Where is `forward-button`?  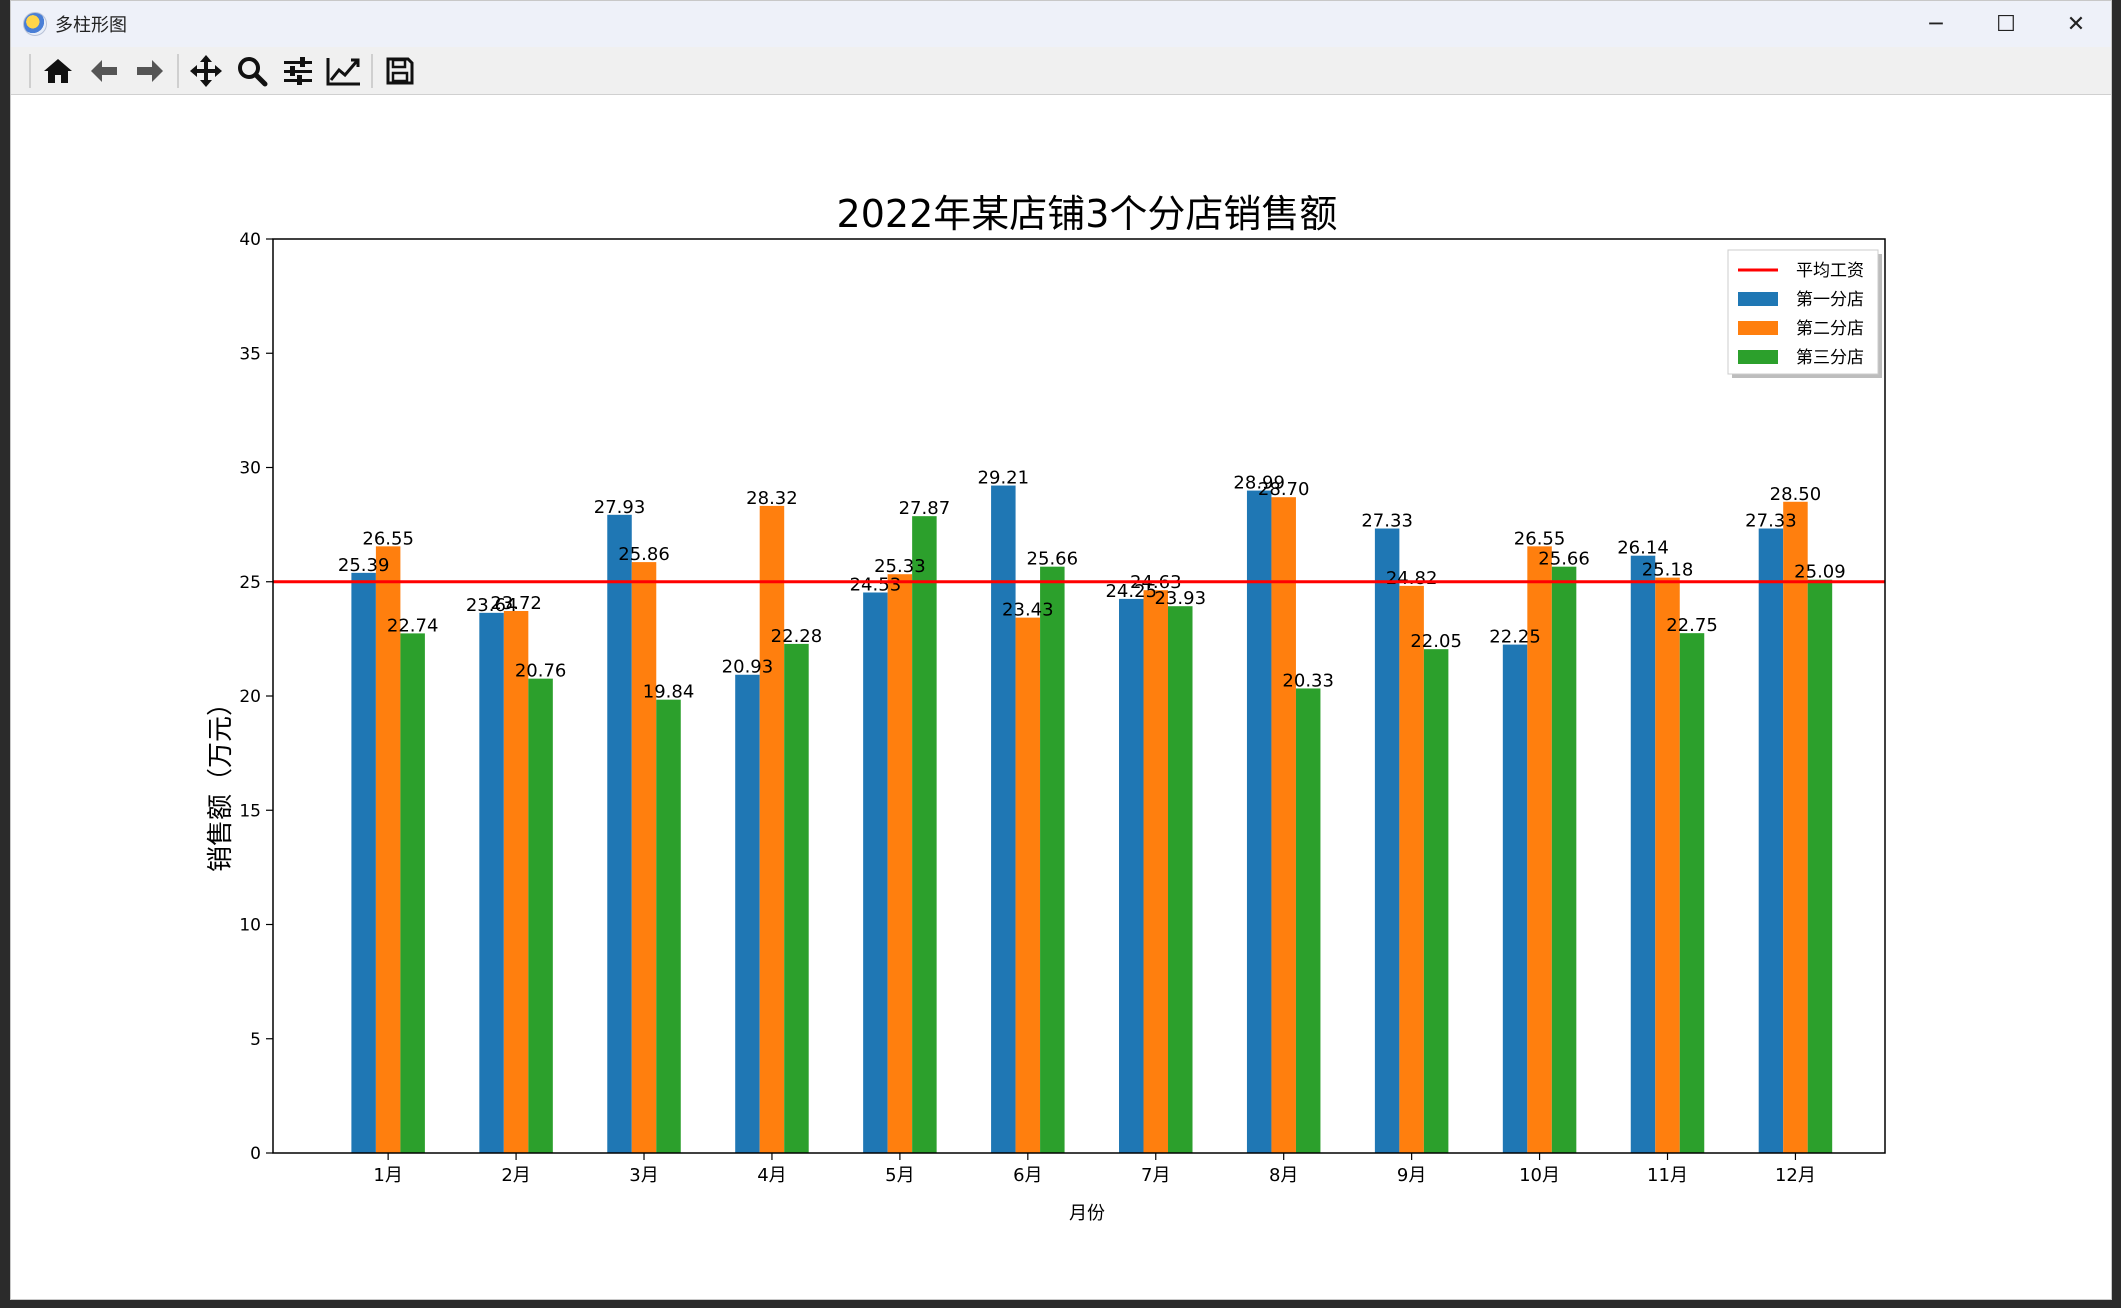
forward-button is located at coordinates (150, 71).